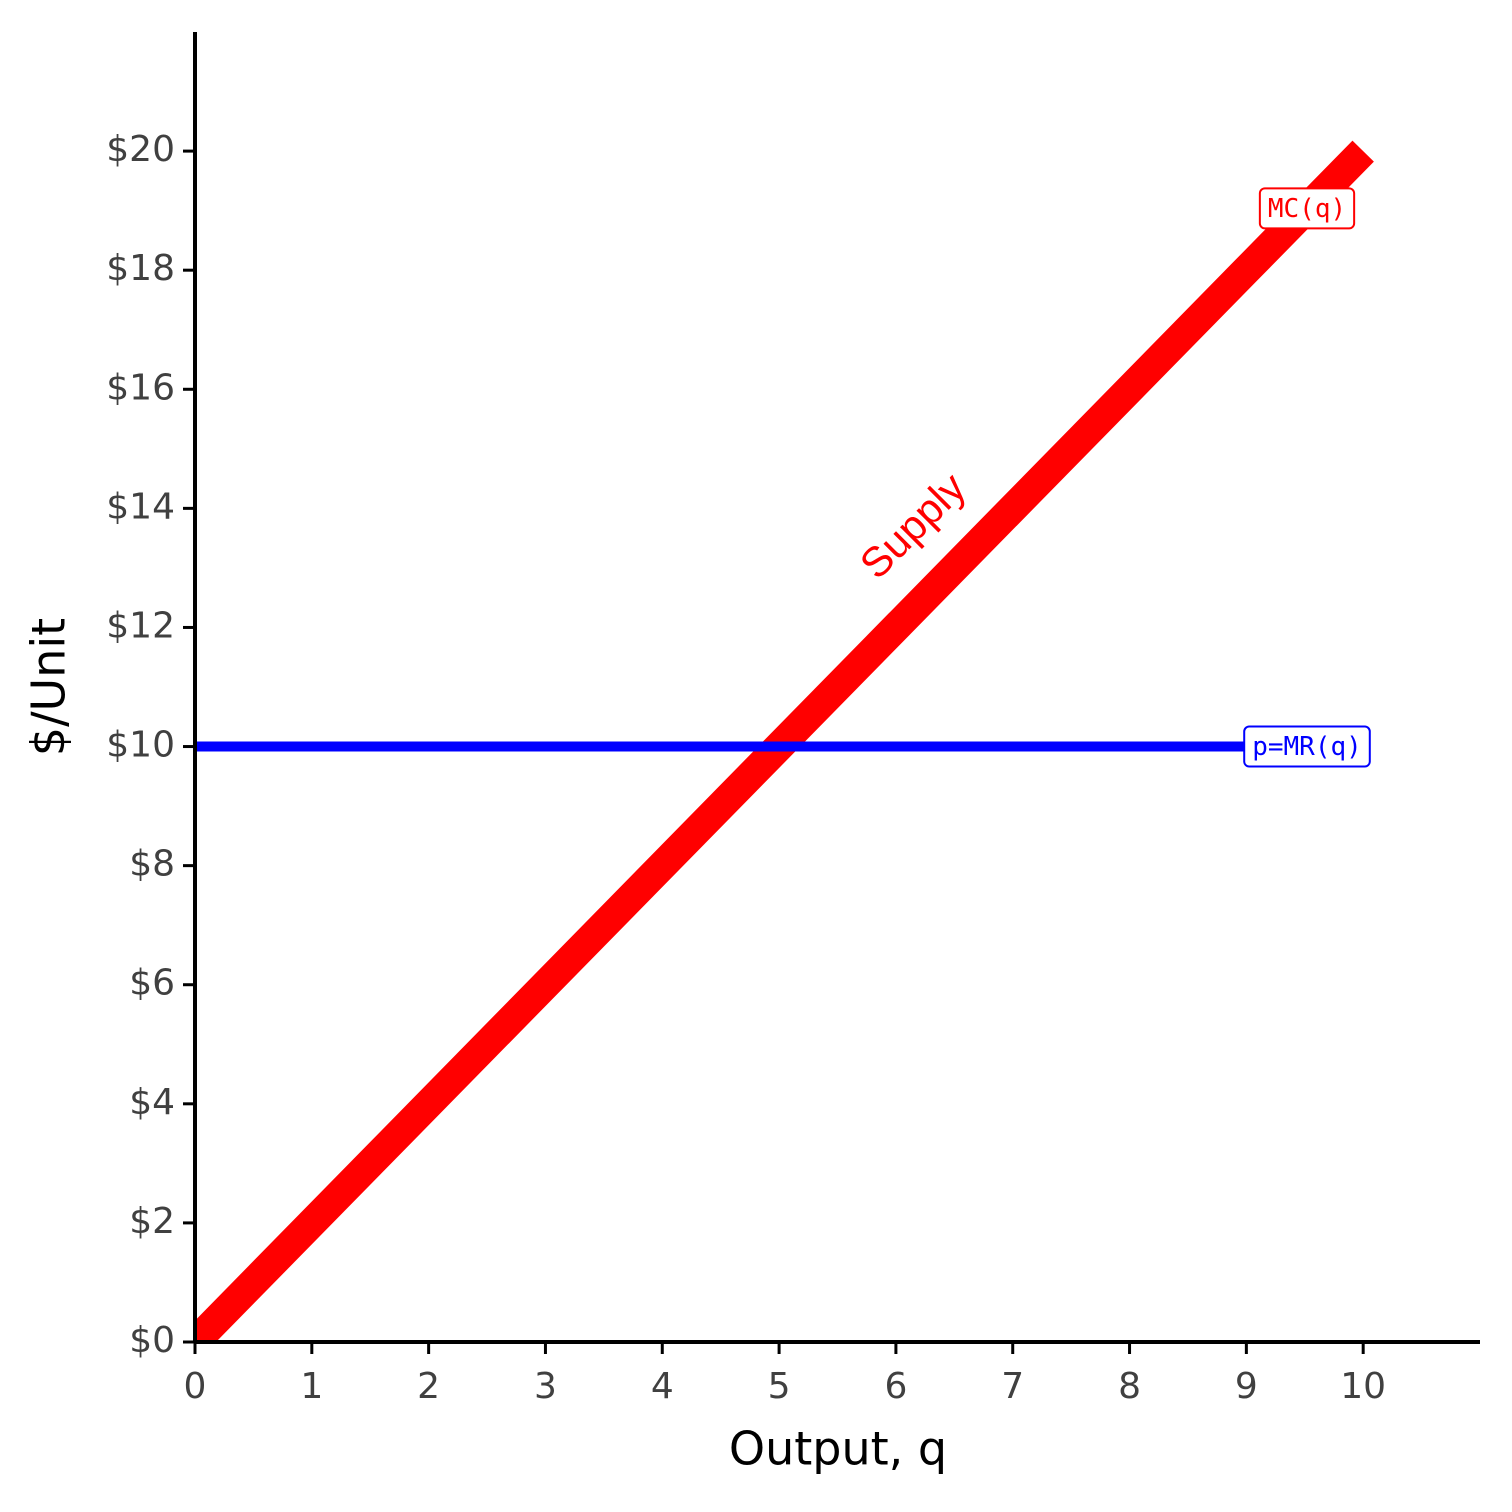  I want to click on x-tick-label: 5, so click(779, 1386).